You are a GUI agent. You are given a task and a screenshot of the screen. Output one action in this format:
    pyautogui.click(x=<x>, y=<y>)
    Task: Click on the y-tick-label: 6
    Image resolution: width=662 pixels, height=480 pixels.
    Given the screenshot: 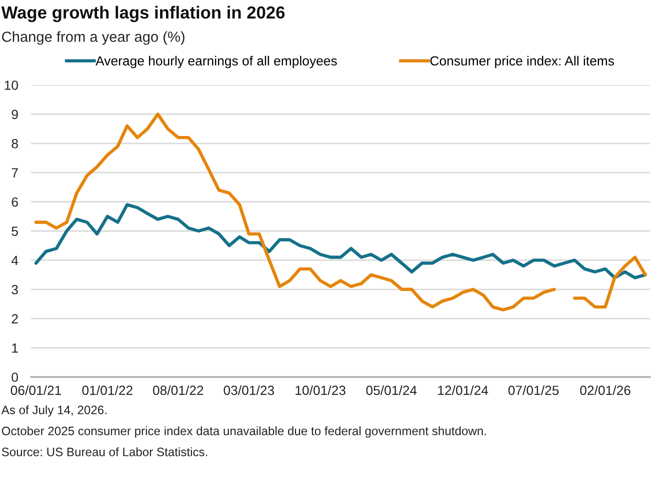 What is the action you would take?
    pyautogui.click(x=15, y=202)
    